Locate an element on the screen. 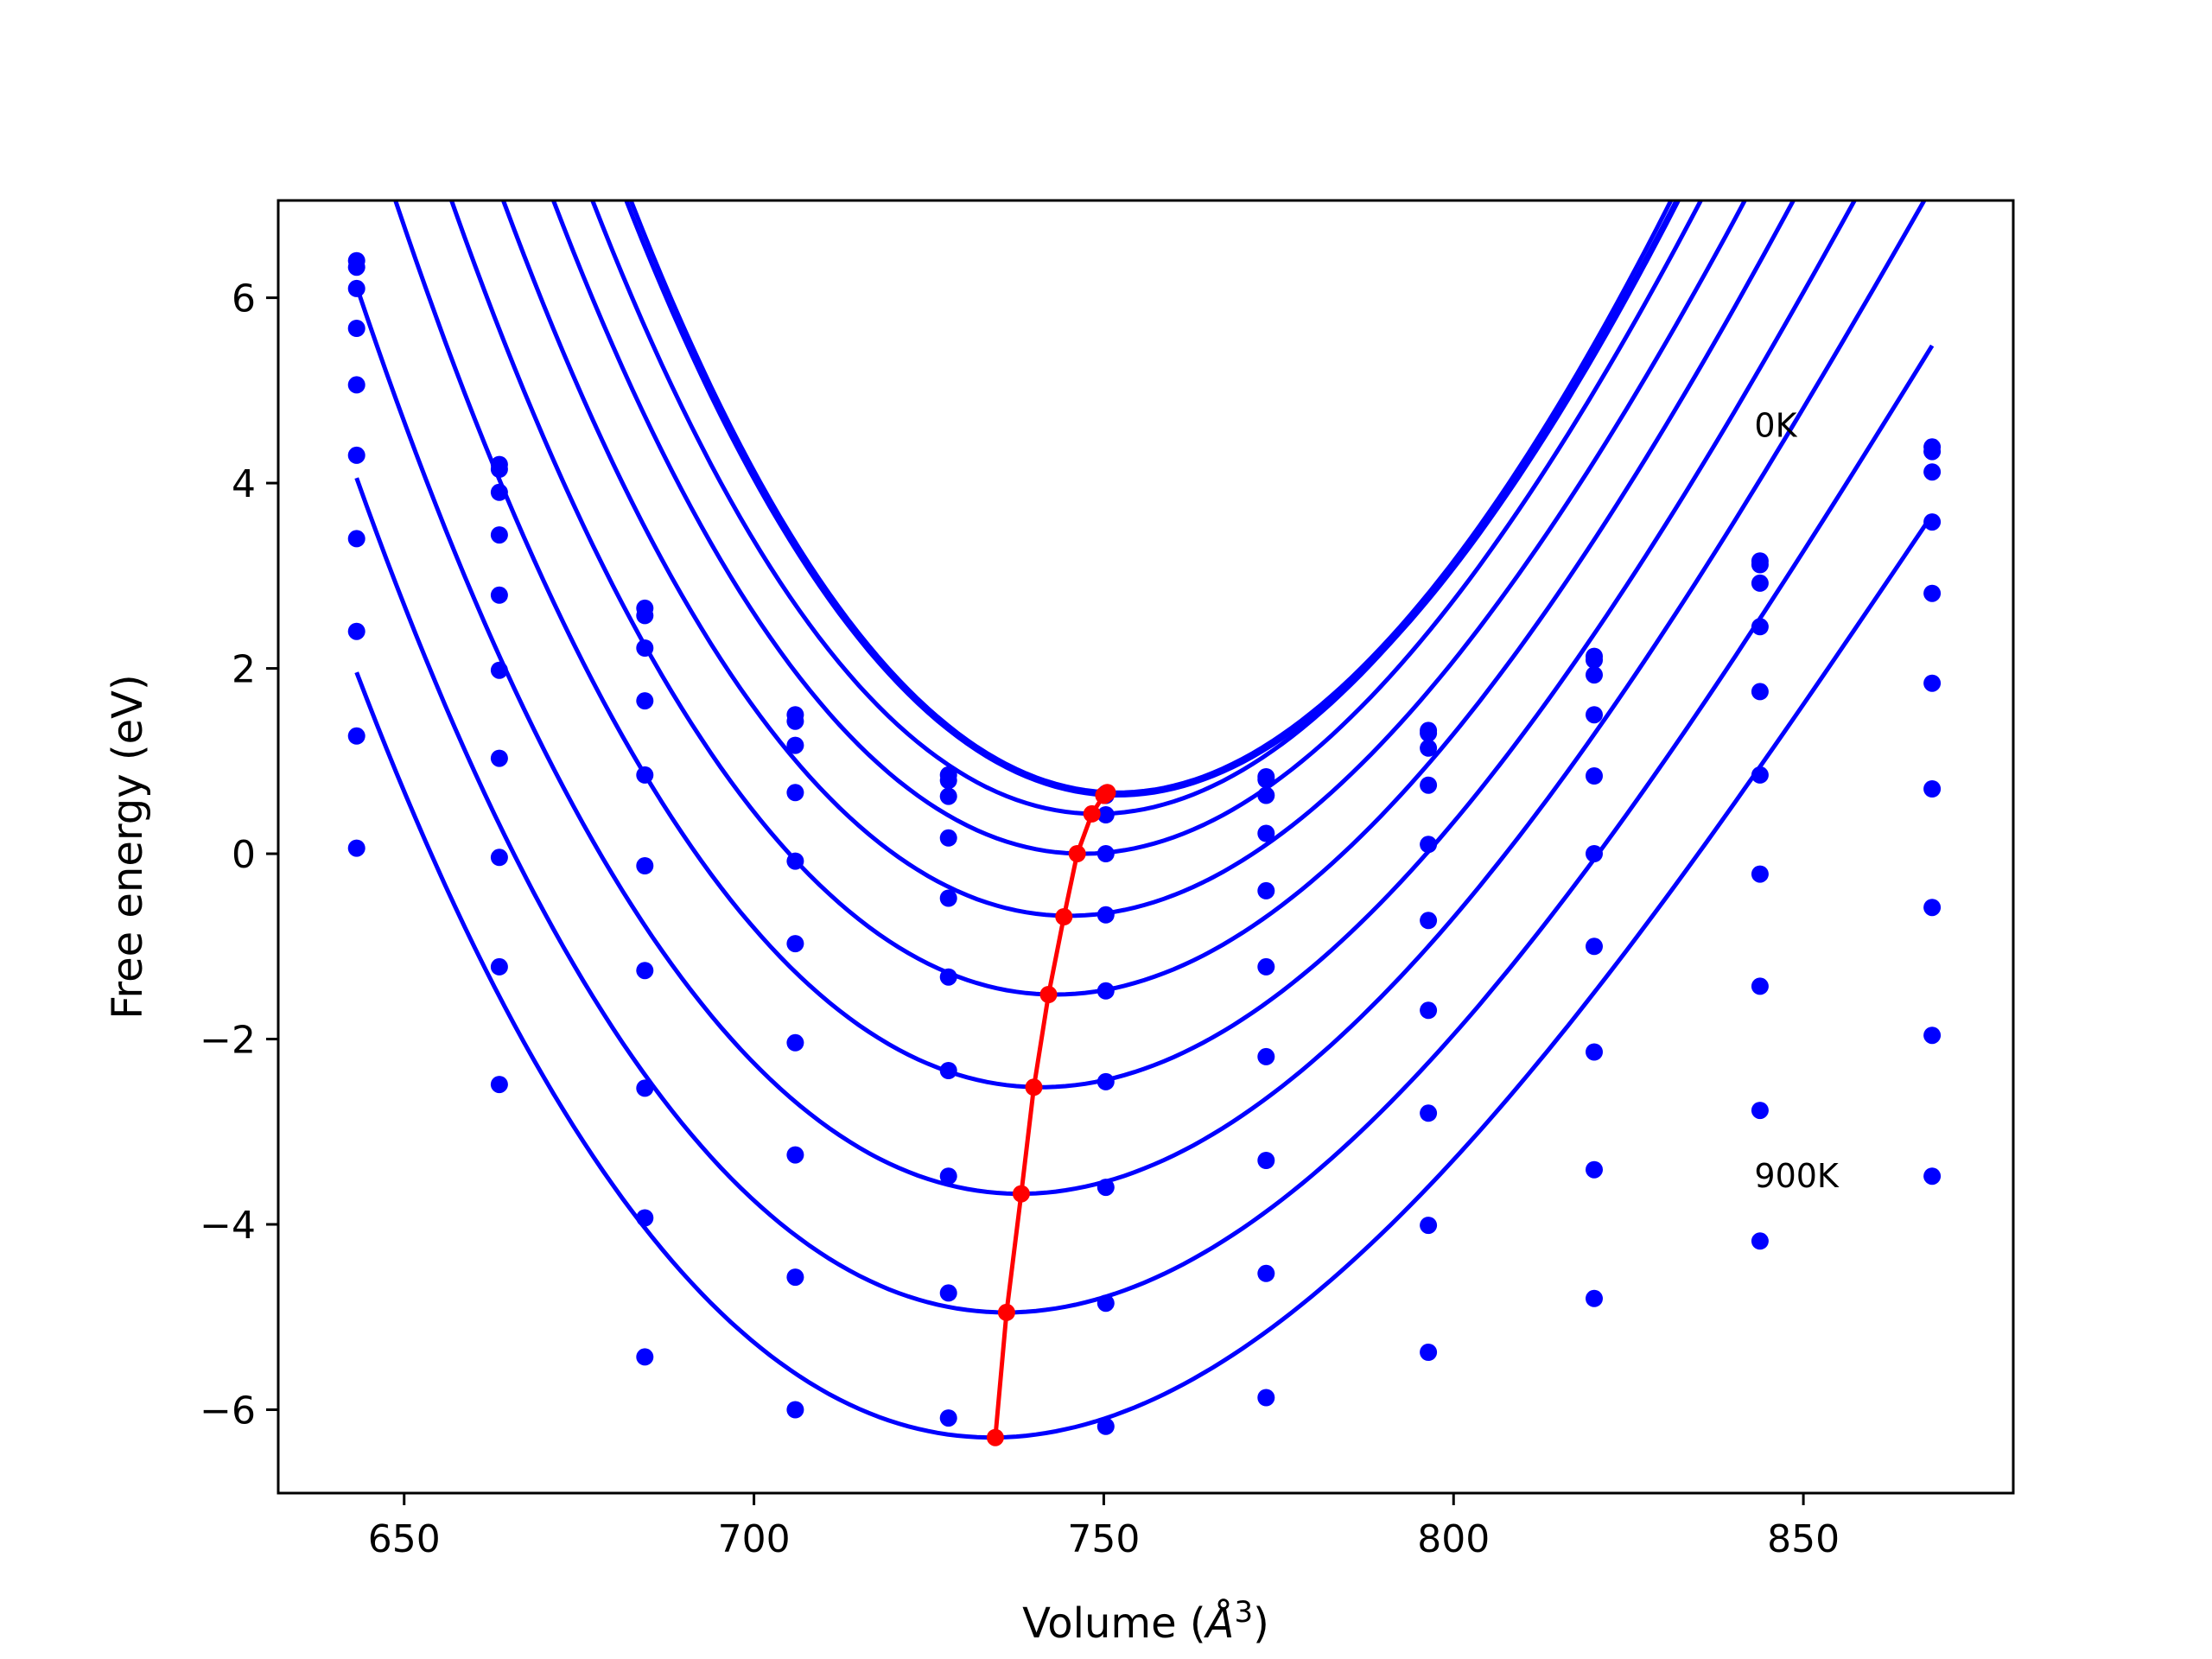  x-axis-label-unit: Å is located at coordinates (1219, 1623).